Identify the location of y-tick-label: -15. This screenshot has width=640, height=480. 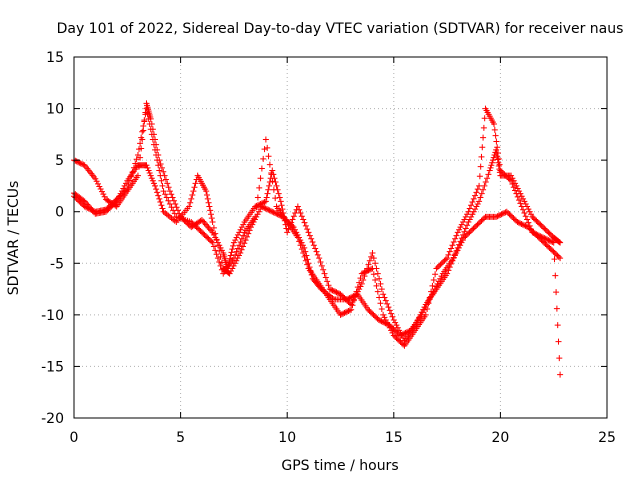
(52, 367).